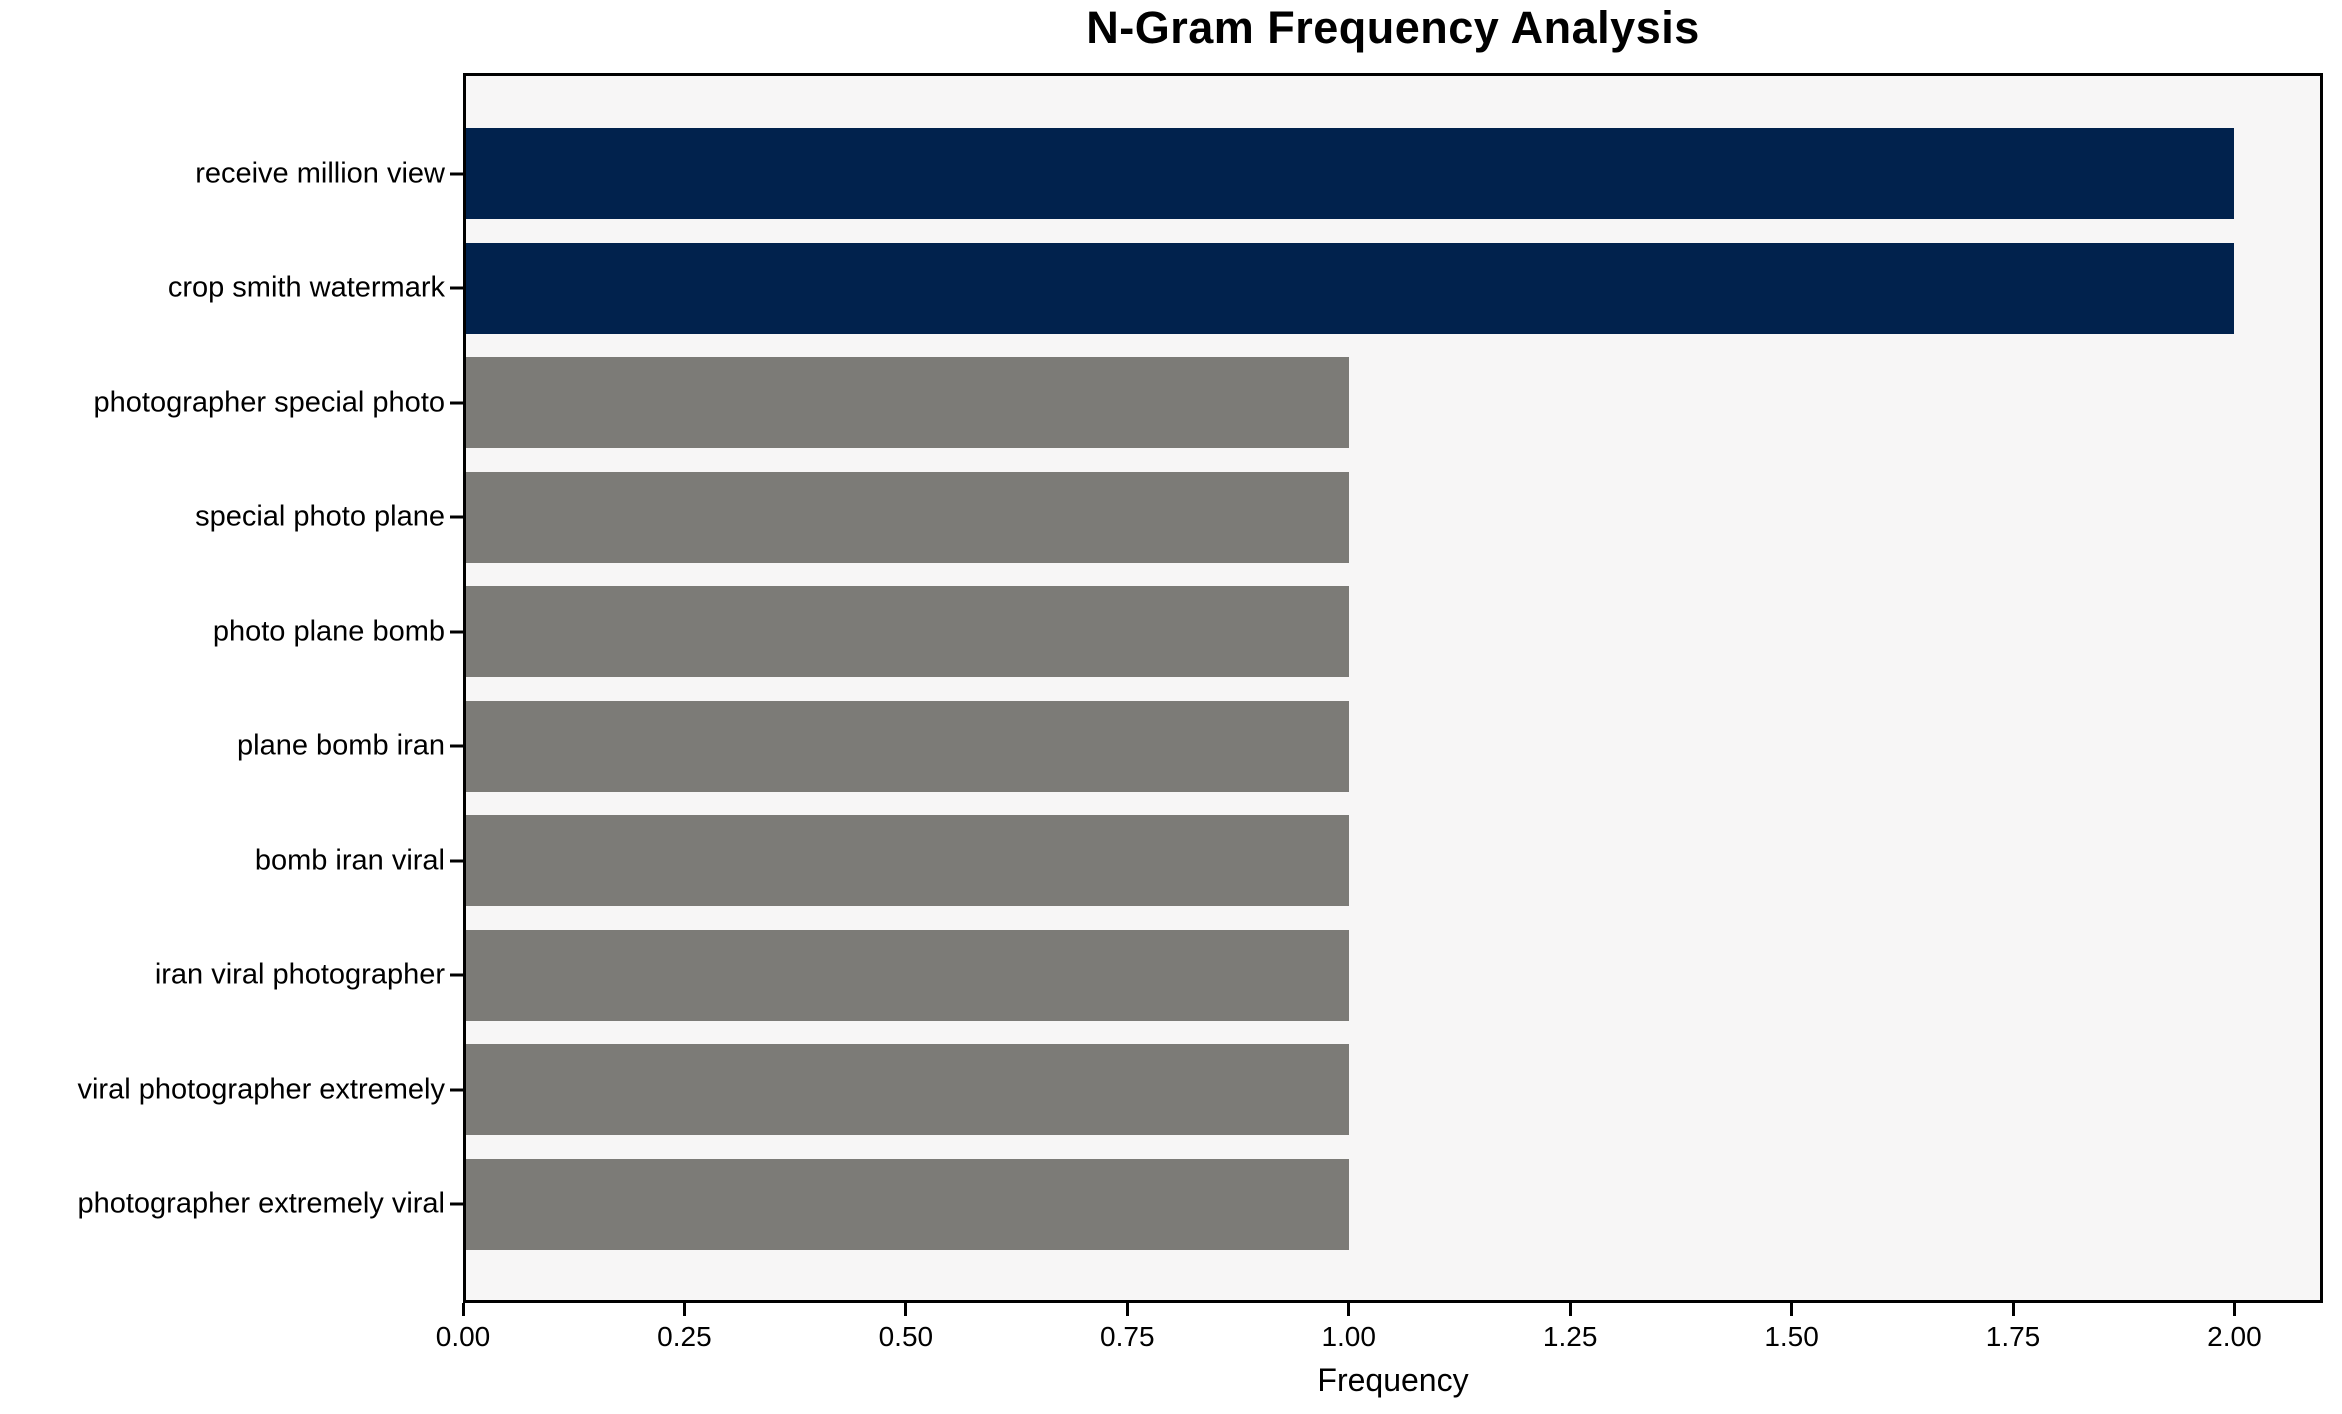 This screenshot has height=1414, width=2342. What do you see at coordinates (269, 402) in the screenshot?
I see `y-tick-label: photographer special photo` at bounding box center [269, 402].